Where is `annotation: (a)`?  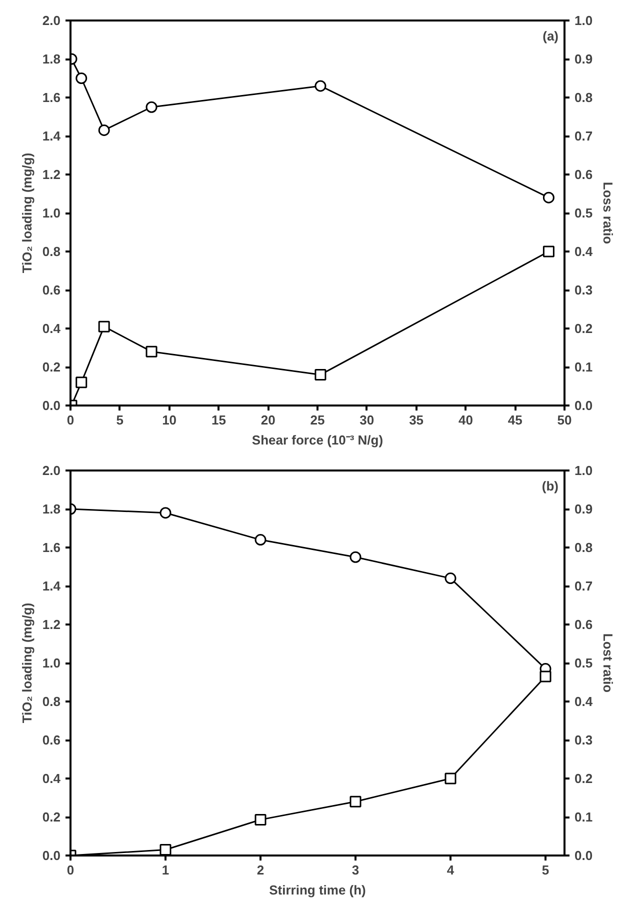 annotation: (a) is located at coordinates (550, 36).